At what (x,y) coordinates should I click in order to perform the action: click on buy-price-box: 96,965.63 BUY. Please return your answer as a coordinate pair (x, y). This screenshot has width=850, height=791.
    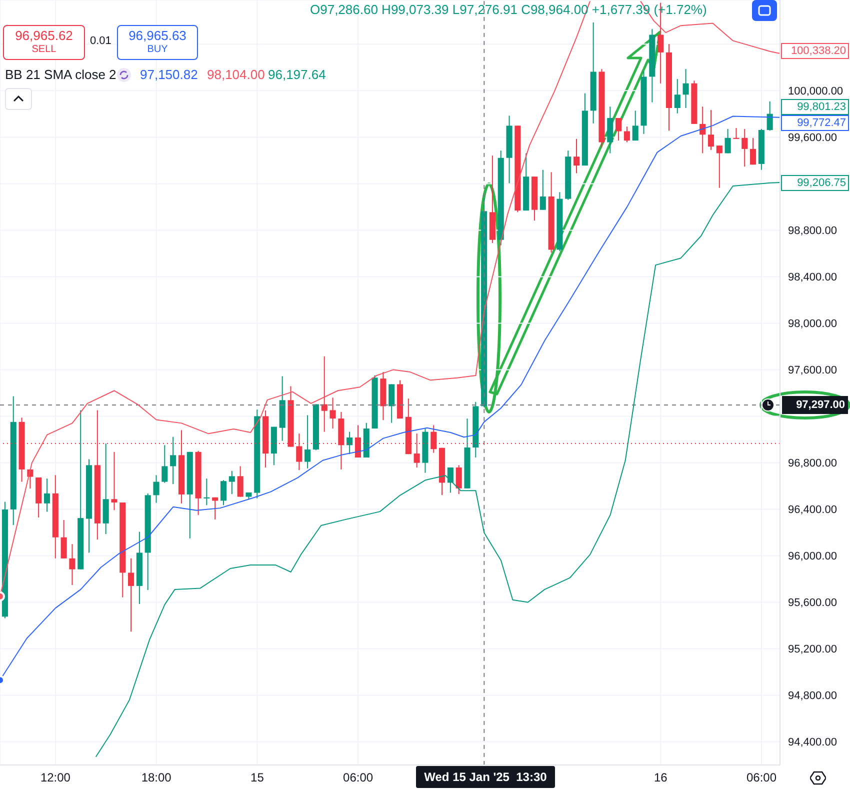
    Looking at the image, I should click on (157, 42).